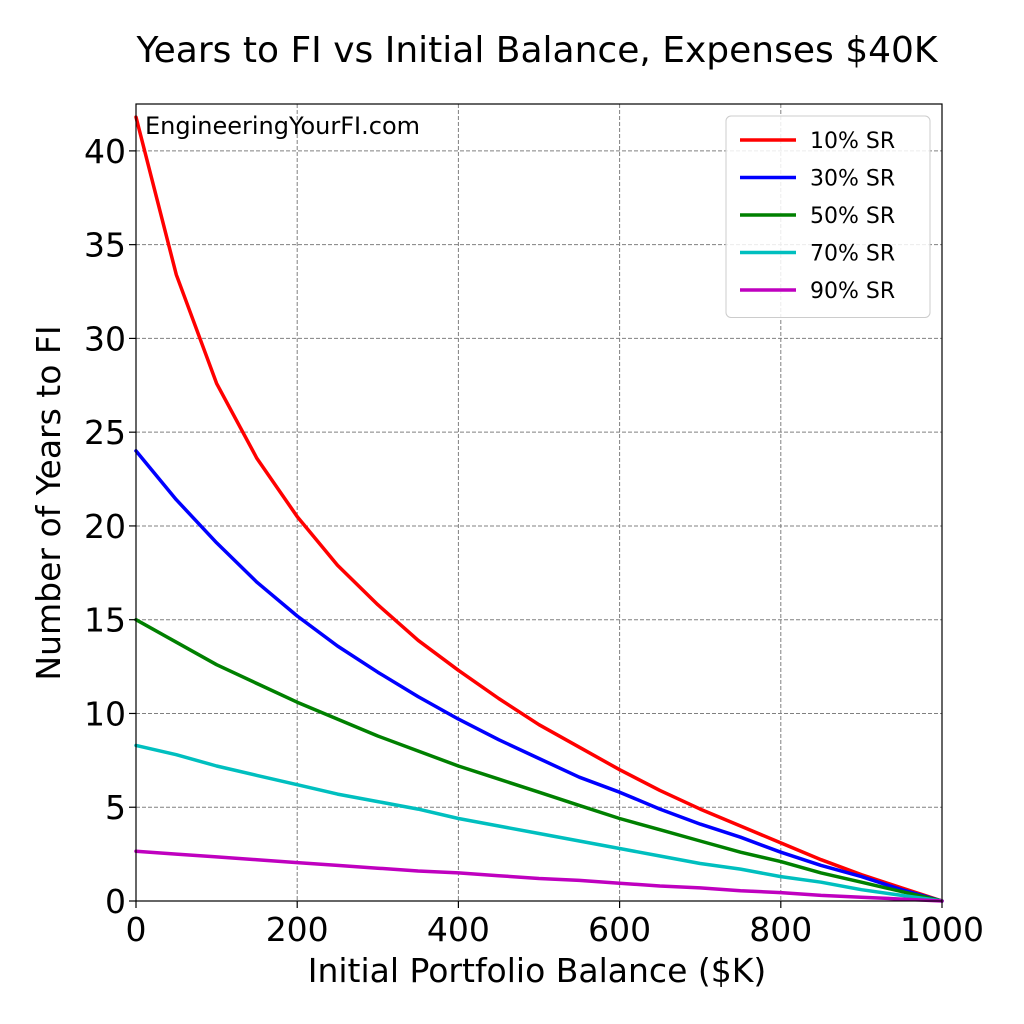  Describe the element at coordinates (852, 216) in the screenshot. I see `legend-entry-label: 50% SR` at that location.